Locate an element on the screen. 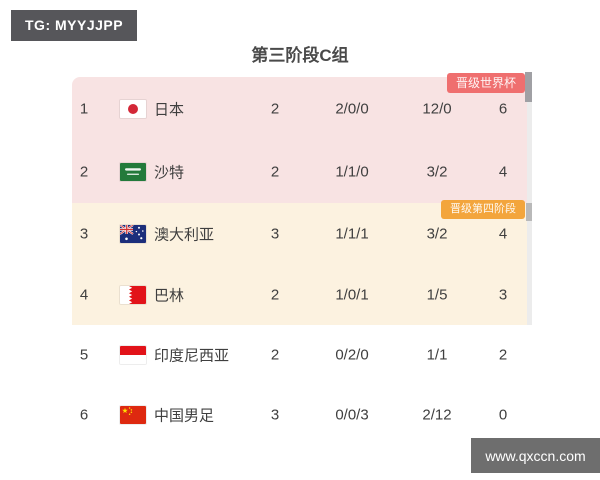 Image resolution: width=600 pixels, height=480 pixels. team-name: 巴林 is located at coordinates (169, 295).